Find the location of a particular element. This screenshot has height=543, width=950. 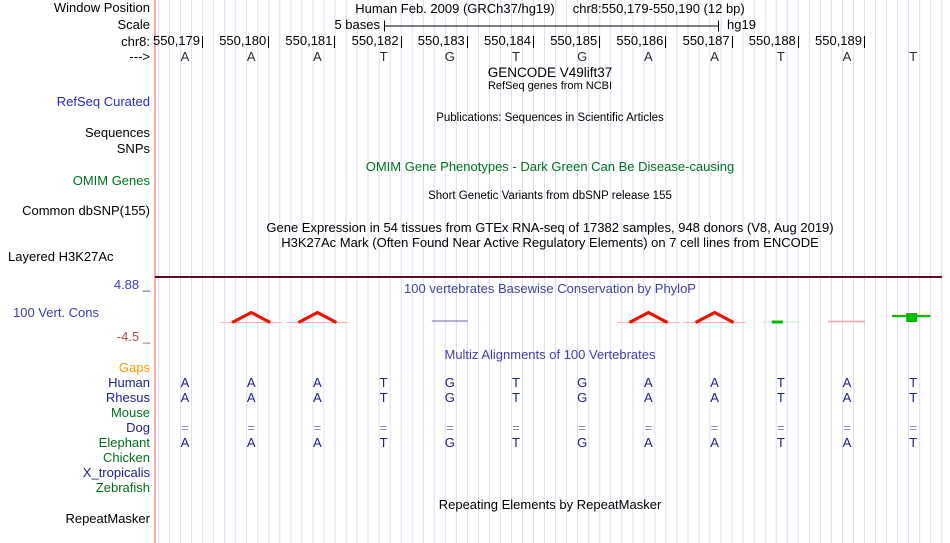

conservation-track-separator is located at coordinates (548, 277).